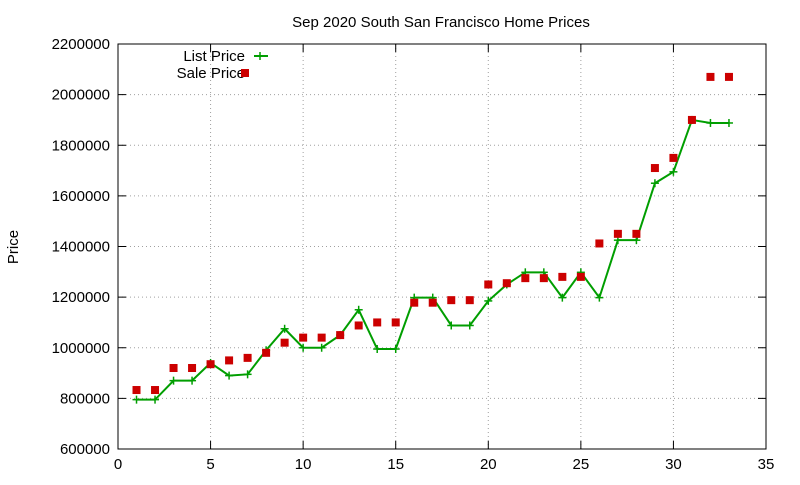 The image size is (800, 485). I want to click on x-tick-label: 30, so click(673, 464).